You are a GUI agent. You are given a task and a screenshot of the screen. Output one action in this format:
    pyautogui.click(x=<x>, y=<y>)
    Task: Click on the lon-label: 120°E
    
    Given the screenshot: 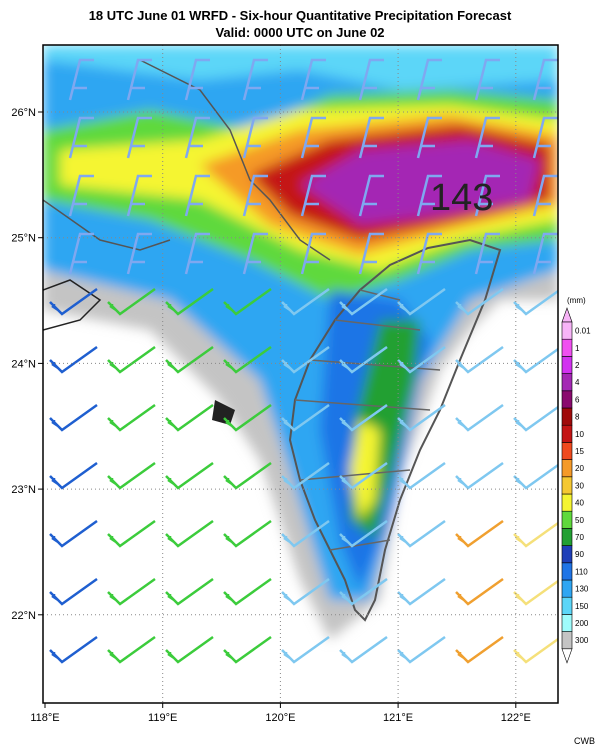 What is the action you would take?
    pyautogui.click(x=280, y=718)
    